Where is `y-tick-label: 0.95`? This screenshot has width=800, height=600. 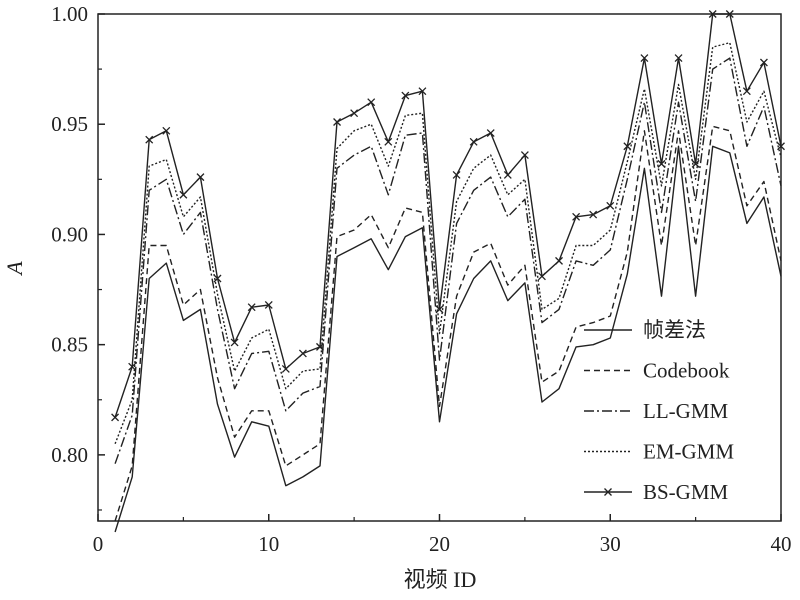
y-tick-label: 0.95 is located at coordinates (69, 124).